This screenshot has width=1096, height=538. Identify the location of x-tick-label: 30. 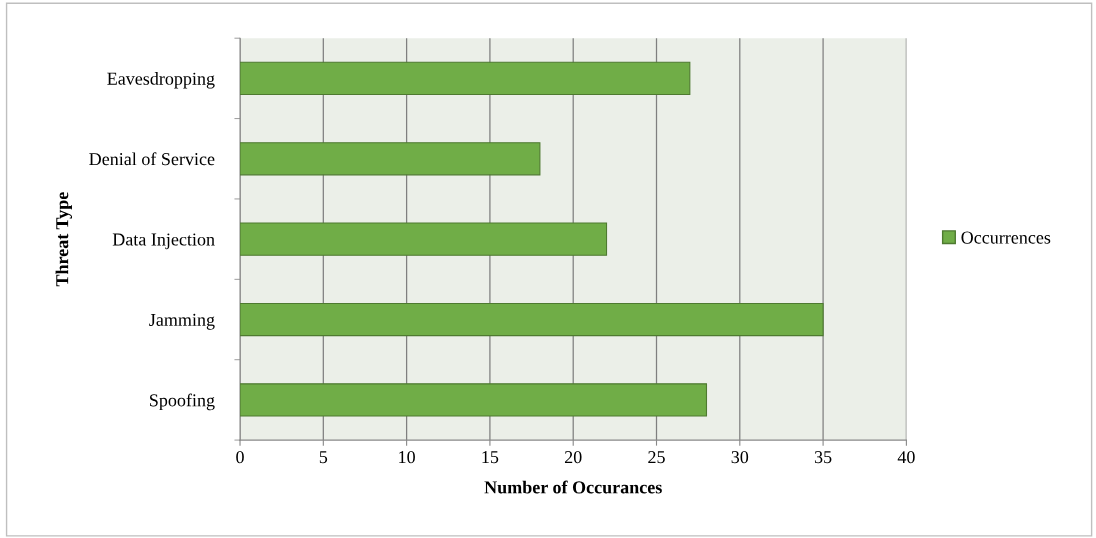
(740, 457).